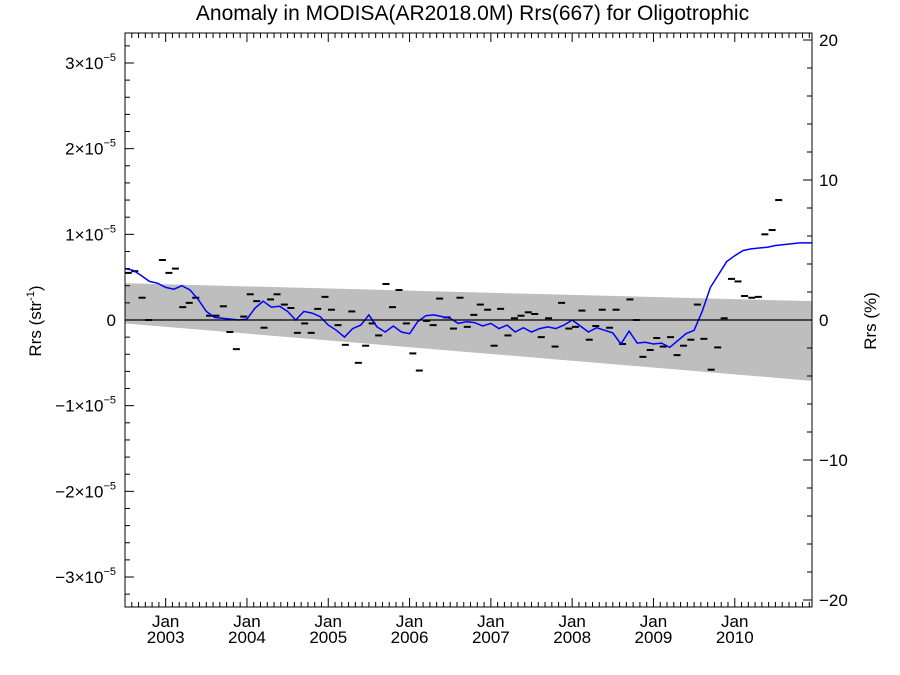 This screenshot has width=900, height=675. What do you see at coordinates (410, 637) in the screenshot?
I see `x-tick-label-year: 2006` at bounding box center [410, 637].